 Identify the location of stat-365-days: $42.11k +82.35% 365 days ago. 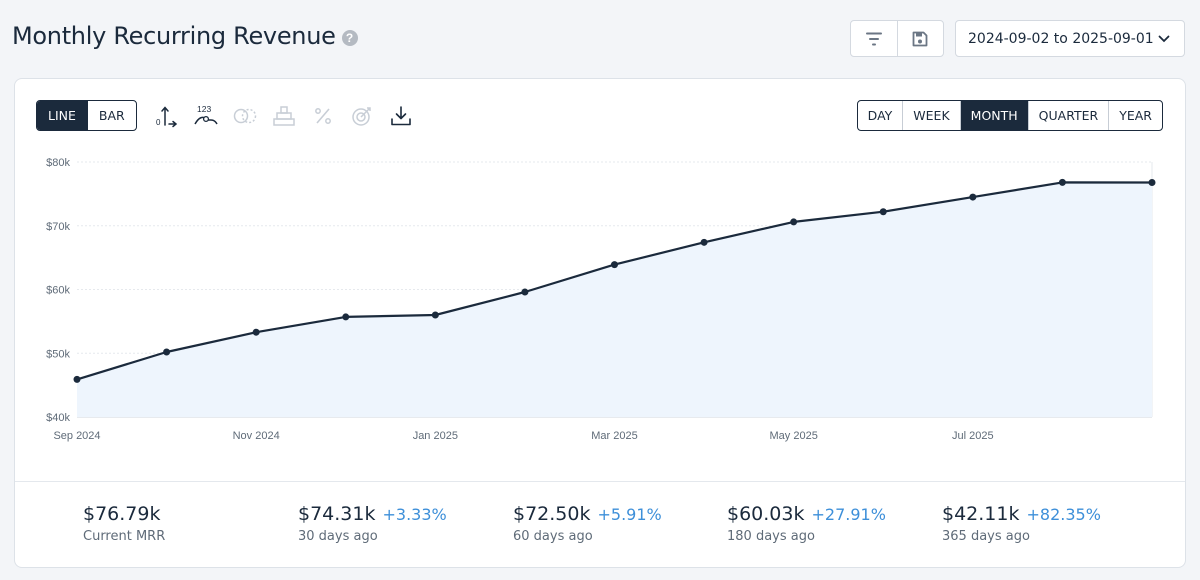
(1021, 523).